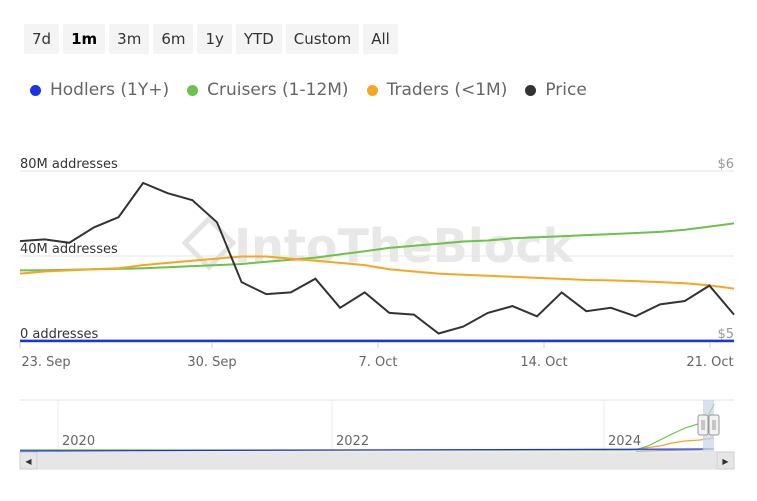 The width and height of the screenshot is (757, 501). I want to click on navigator-label-2020: 2020, so click(78, 441).